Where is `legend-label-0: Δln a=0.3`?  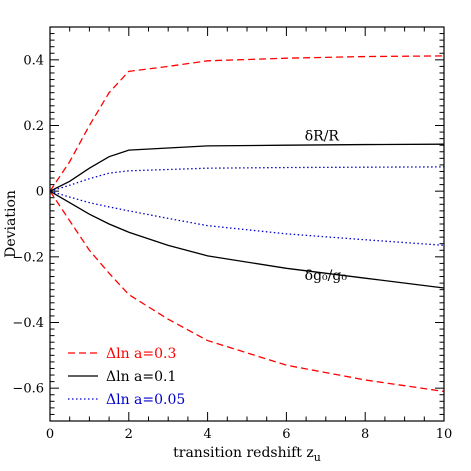
legend-label-0: Δln a=0.3 is located at coordinates (141, 354).